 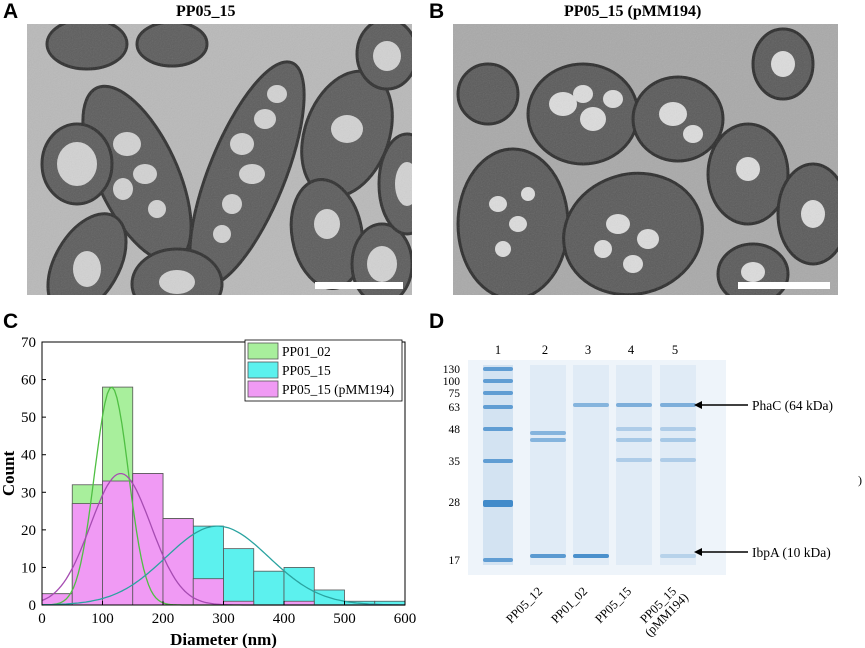 What do you see at coordinates (102, 619) in the screenshot?
I see `x-tick-label: 100` at bounding box center [102, 619].